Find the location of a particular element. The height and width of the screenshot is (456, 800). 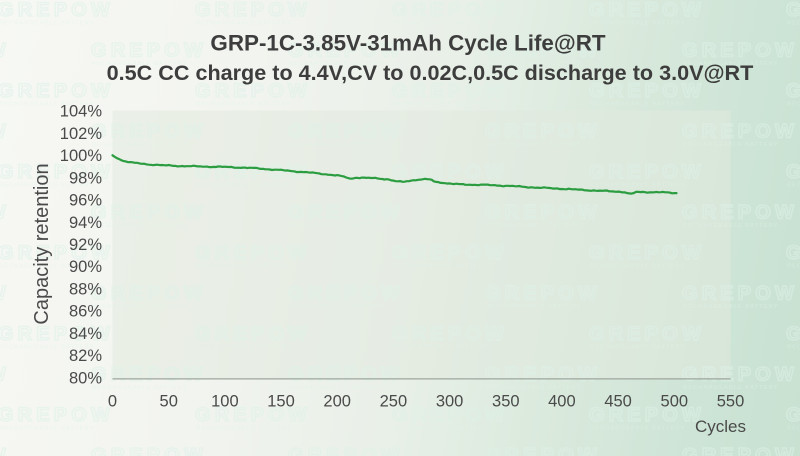

svg-text: 96% is located at coordinates (85, 201).